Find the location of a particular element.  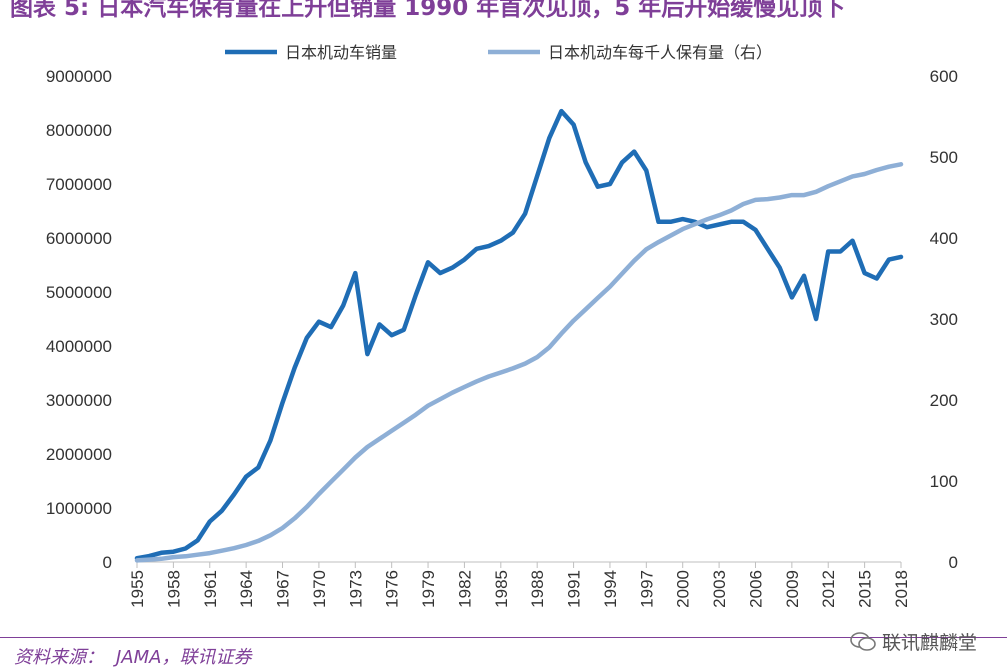

y-right-tick-label: 600 is located at coordinates (944, 76).